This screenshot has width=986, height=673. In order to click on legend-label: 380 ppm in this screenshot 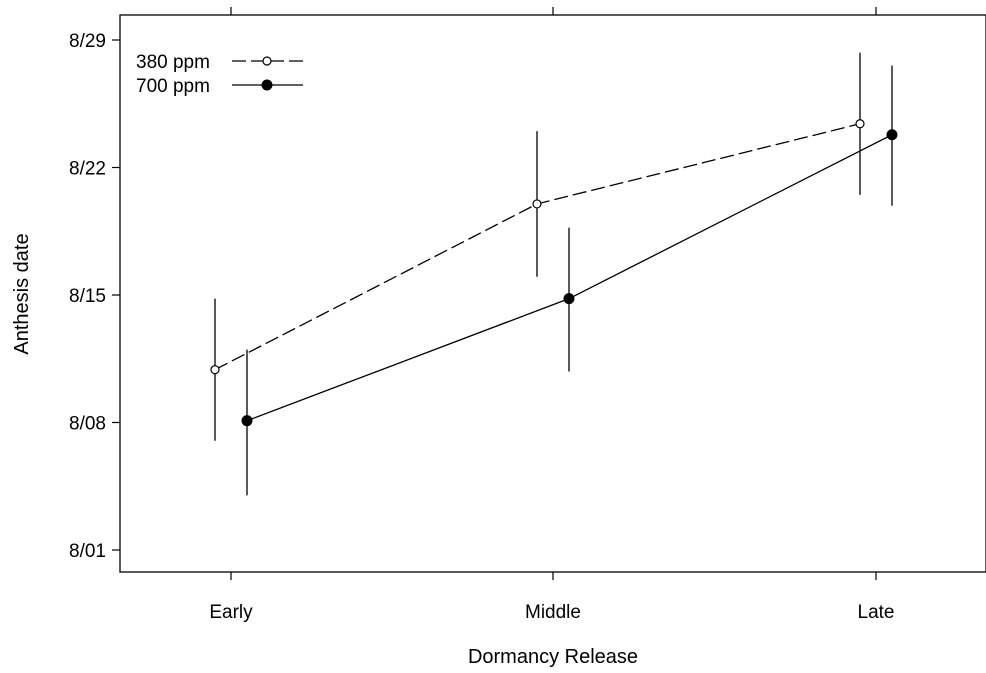, I will do `click(173, 62)`.